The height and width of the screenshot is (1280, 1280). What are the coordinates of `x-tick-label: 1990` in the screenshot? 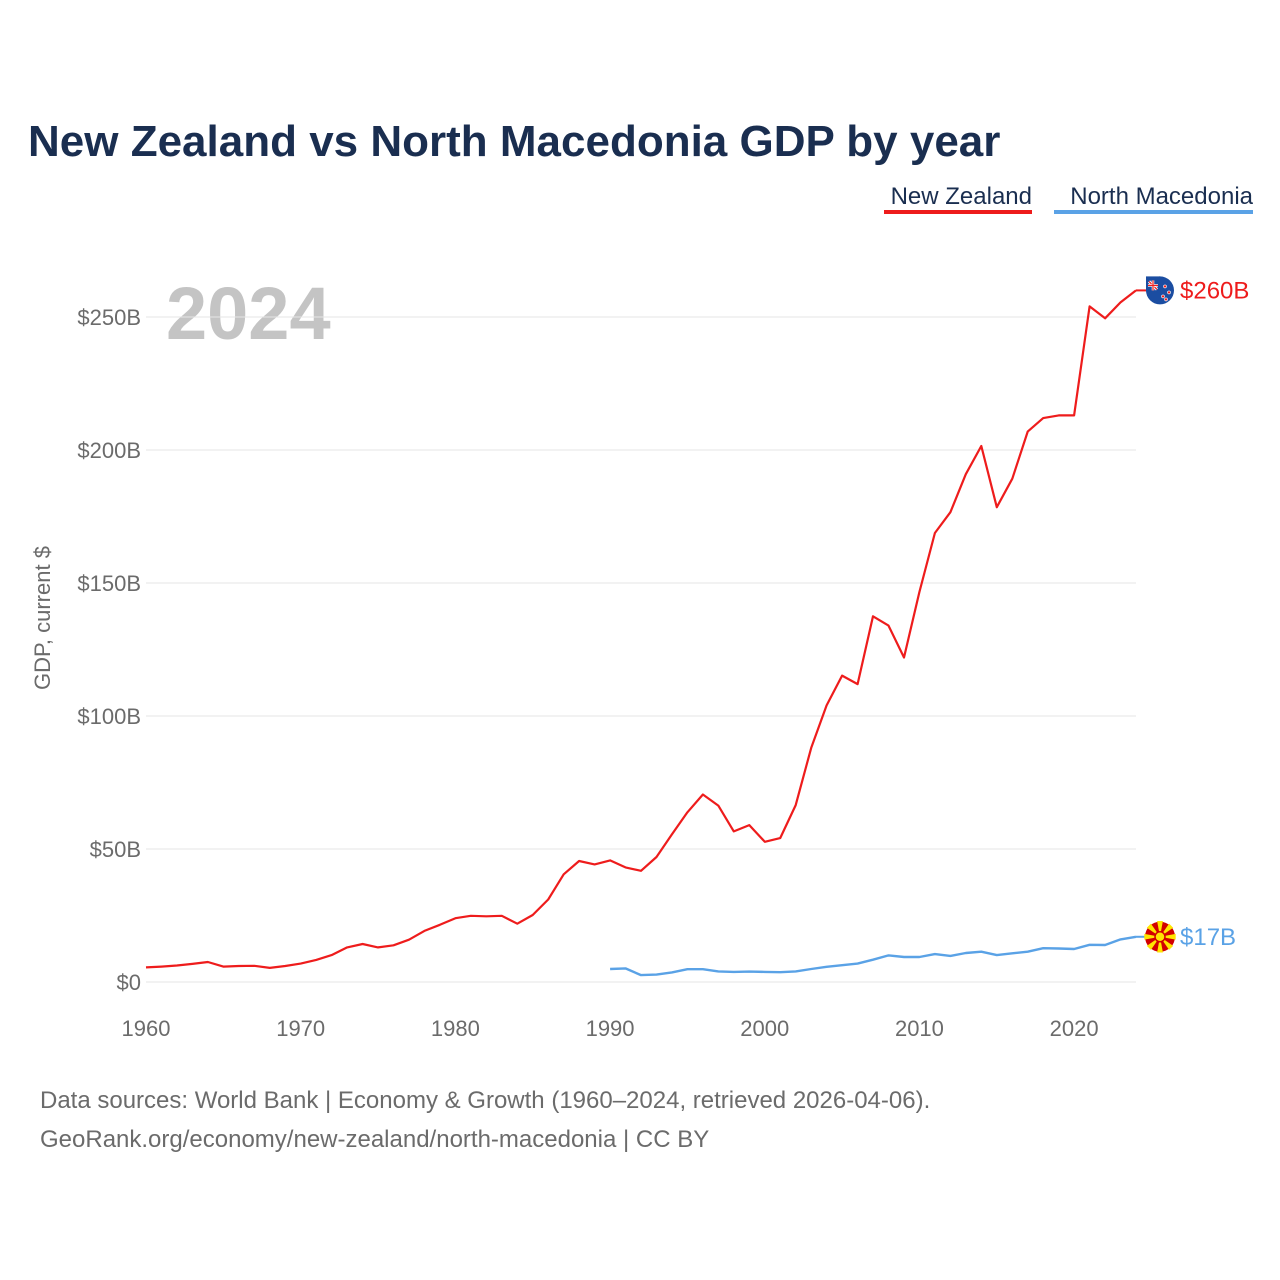 It's located at (610, 1028).